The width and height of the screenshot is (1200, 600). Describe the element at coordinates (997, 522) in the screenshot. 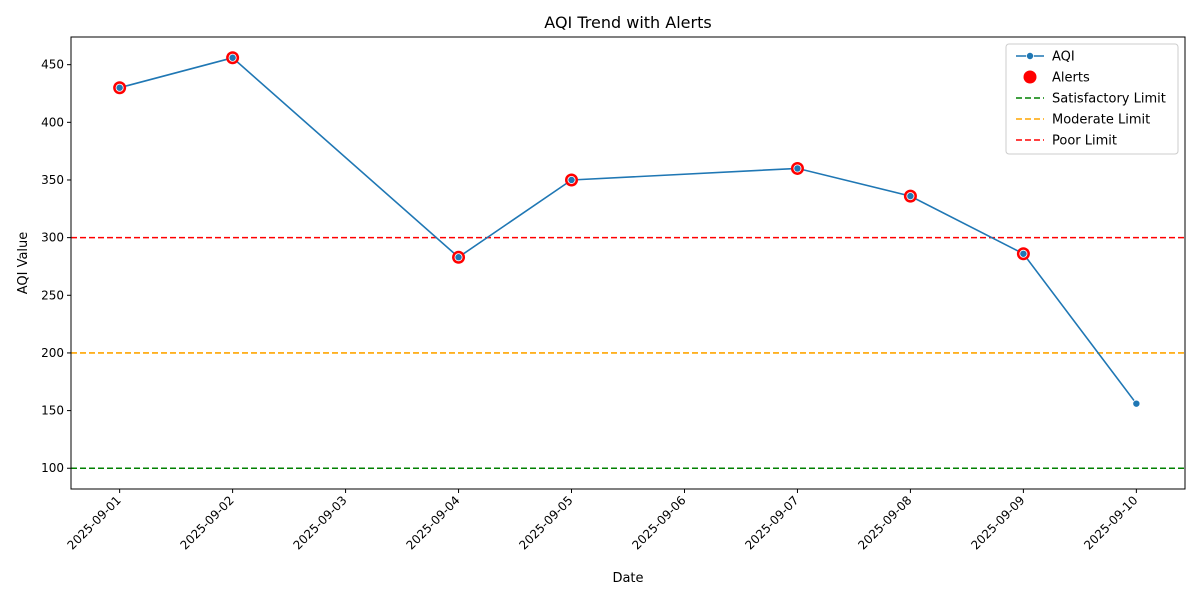

I see `x-tick-label-8: 2025-09-09` at that location.